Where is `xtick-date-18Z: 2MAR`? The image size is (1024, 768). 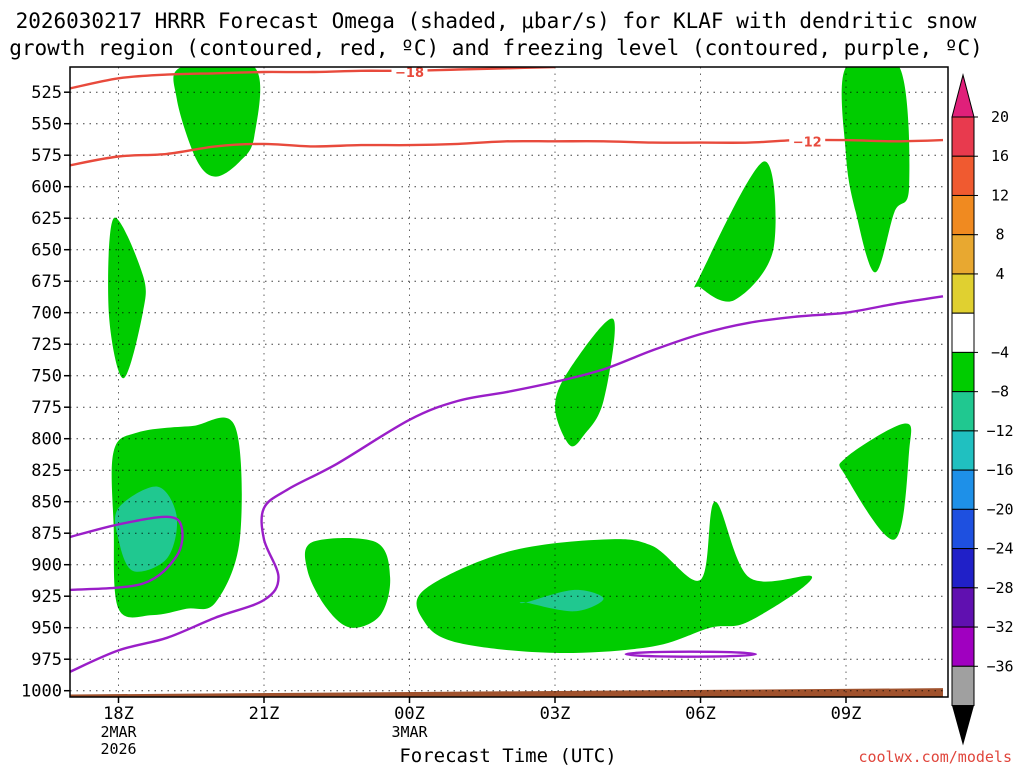
xtick-date-18Z: 2MAR is located at coordinates (118, 732).